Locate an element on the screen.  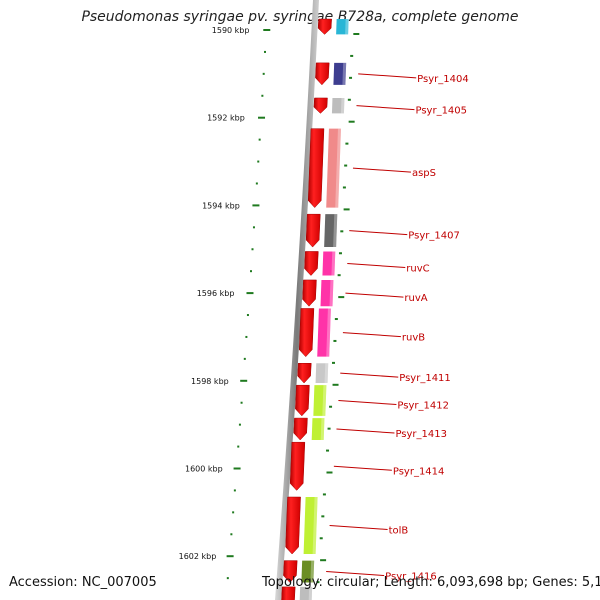
genome-backbone is located at coordinates (297, 300).